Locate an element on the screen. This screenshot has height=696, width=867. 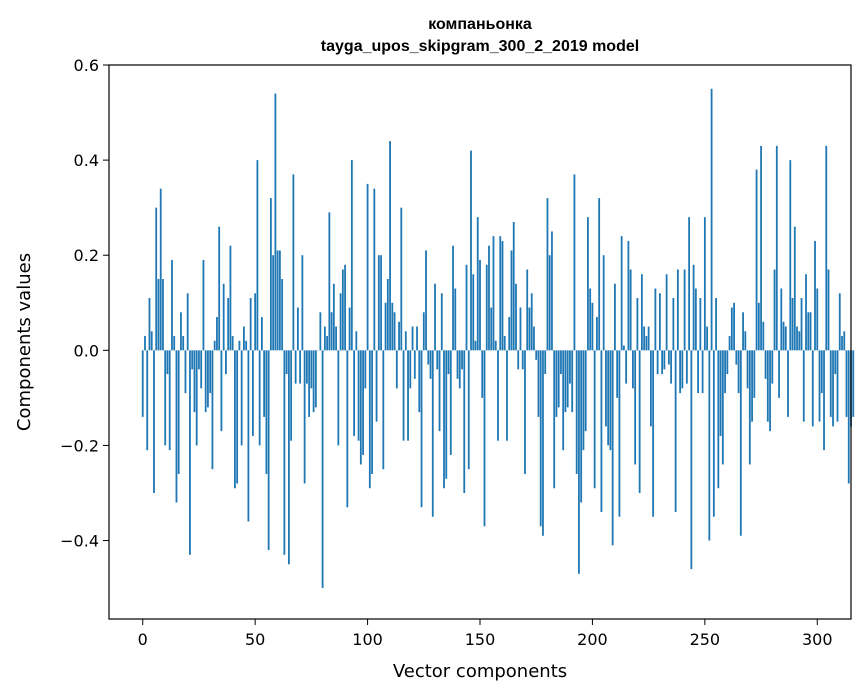
y-tick-label: −0.4 is located at coordinates (79, 541).